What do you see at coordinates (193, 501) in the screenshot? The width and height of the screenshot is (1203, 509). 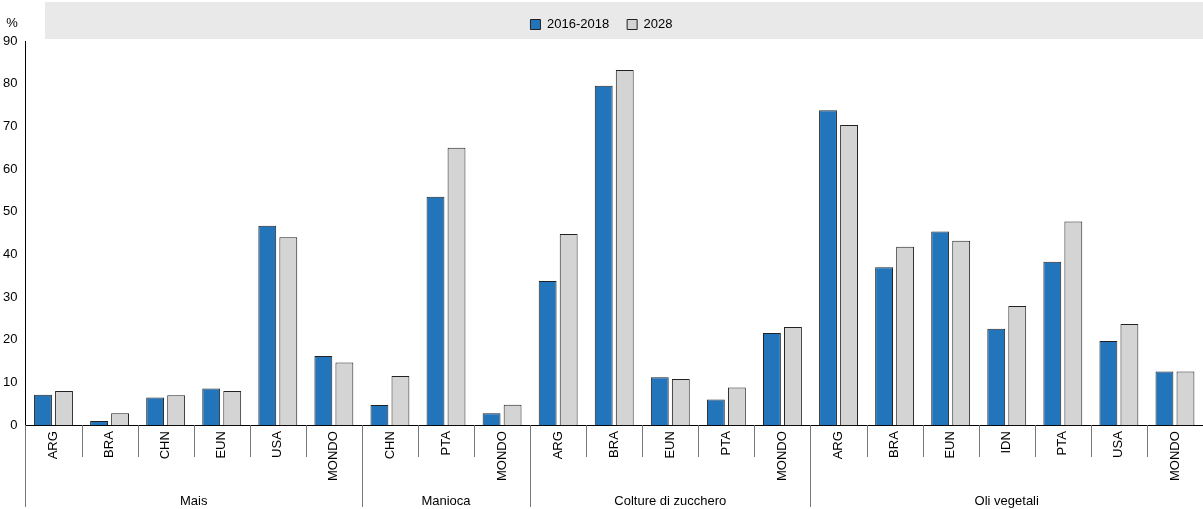 I see `text: Mais` at bounding box center [193, 501].